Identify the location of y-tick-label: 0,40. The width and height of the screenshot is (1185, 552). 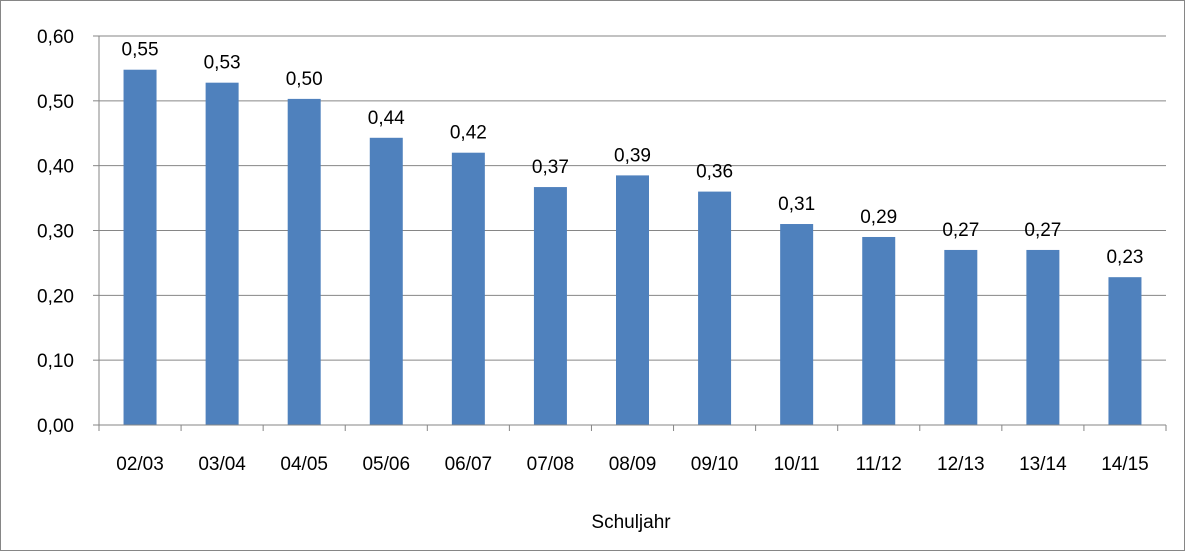
(55, 167).